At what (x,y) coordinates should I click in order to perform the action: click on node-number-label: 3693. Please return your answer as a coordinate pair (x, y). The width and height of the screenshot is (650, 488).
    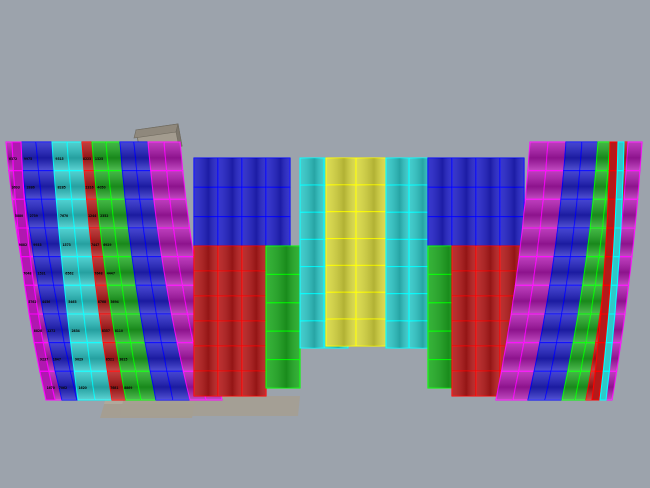
    Looking at the image, I should click on (16, 187).